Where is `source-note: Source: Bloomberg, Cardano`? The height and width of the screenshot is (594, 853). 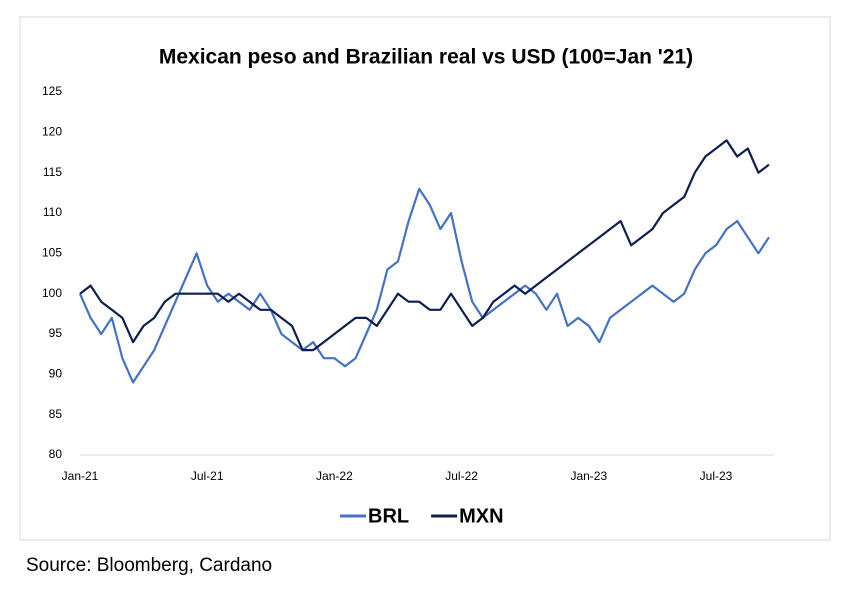
source-note: Source: Bloomberg, Cardano is located at coordinates (149, 565).